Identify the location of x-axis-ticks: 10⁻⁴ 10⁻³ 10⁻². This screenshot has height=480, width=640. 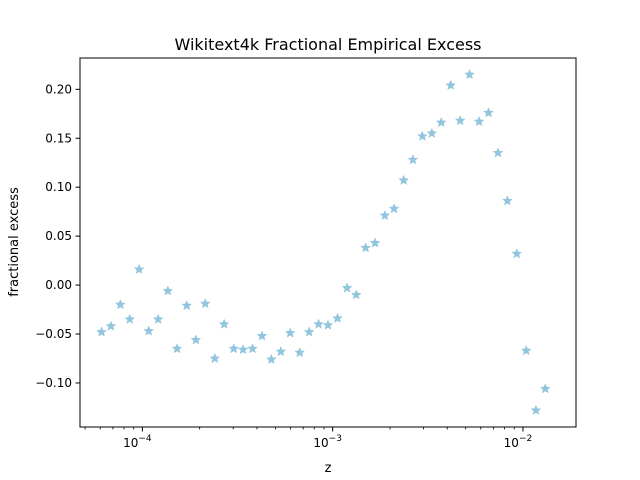
(308, 438).